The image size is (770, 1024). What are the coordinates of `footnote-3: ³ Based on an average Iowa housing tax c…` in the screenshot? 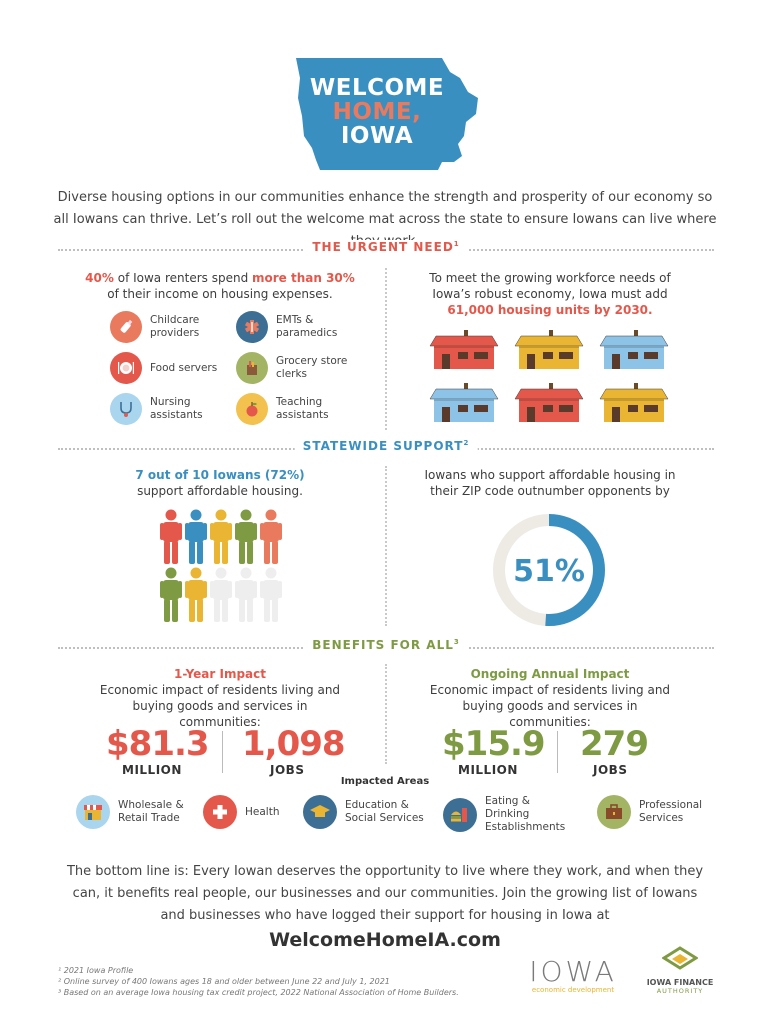 It's located at (258, 992).